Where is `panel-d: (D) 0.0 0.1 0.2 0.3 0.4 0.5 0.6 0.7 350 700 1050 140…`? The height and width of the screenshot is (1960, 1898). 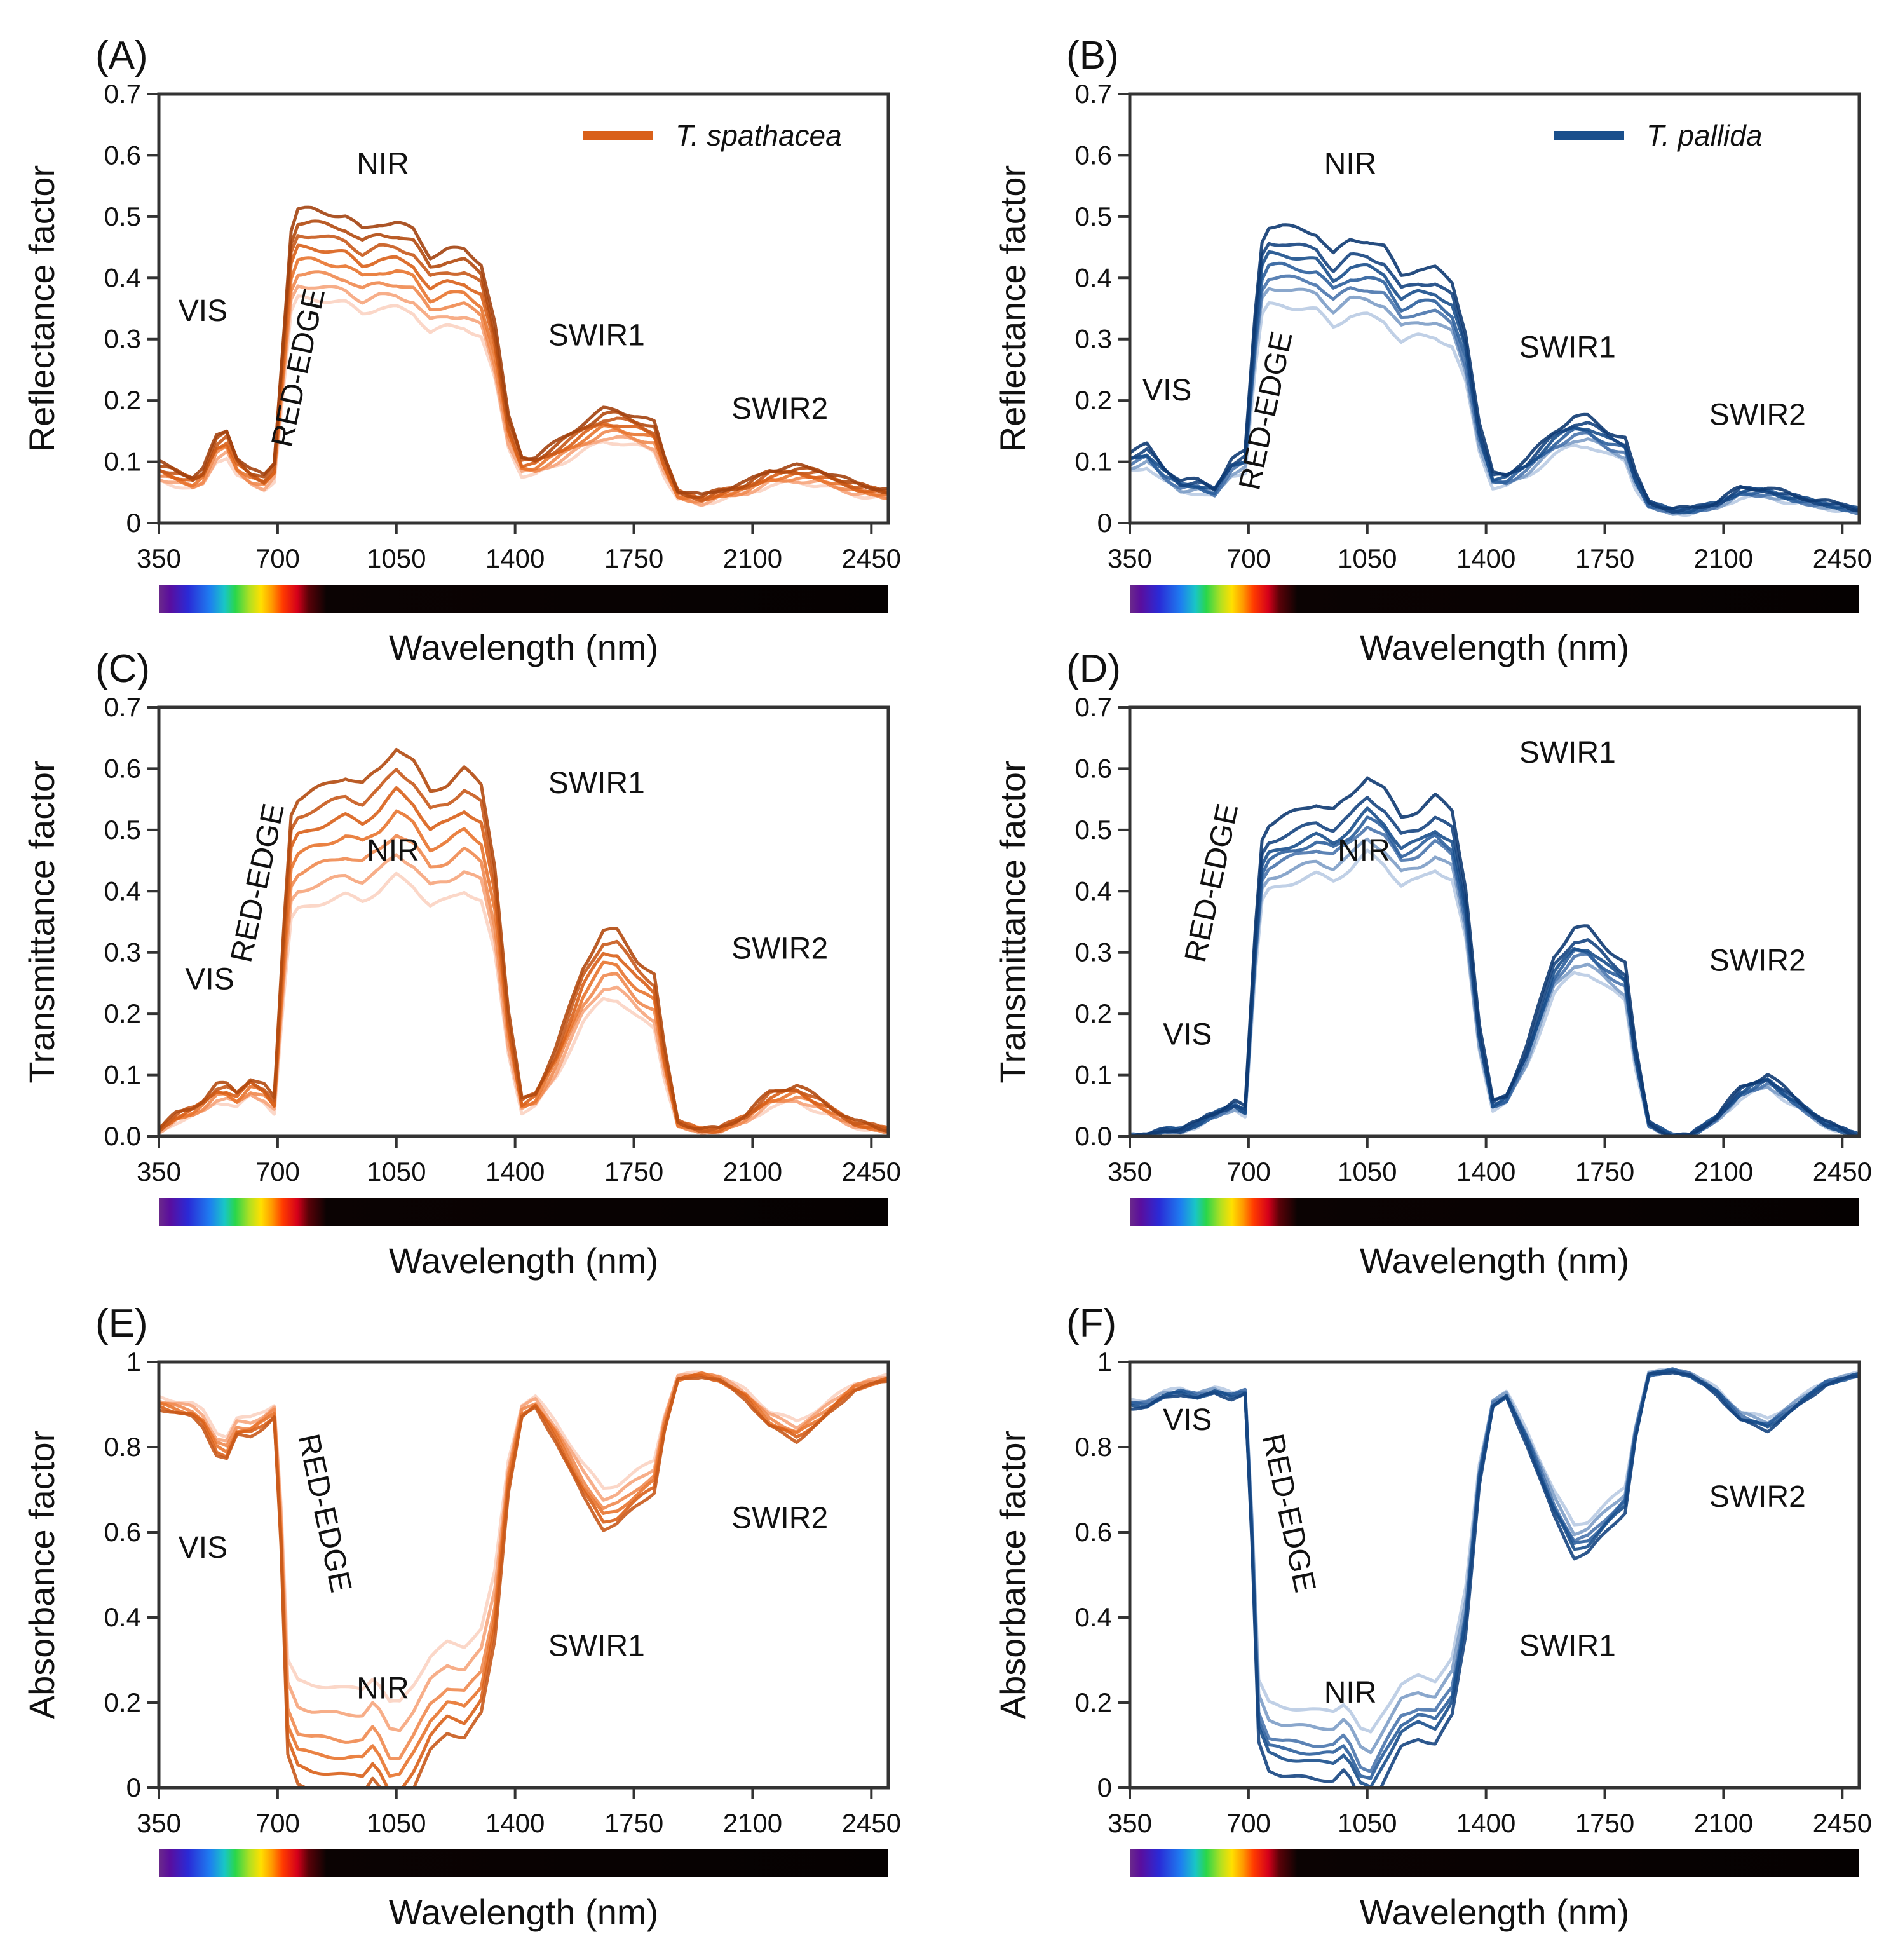
panel-d: (D) 0.0 0.1 0.2 0.3 0.4 0.5 0.6 0.7 350 700 1050 140… is located at coordinates (1432, 964).